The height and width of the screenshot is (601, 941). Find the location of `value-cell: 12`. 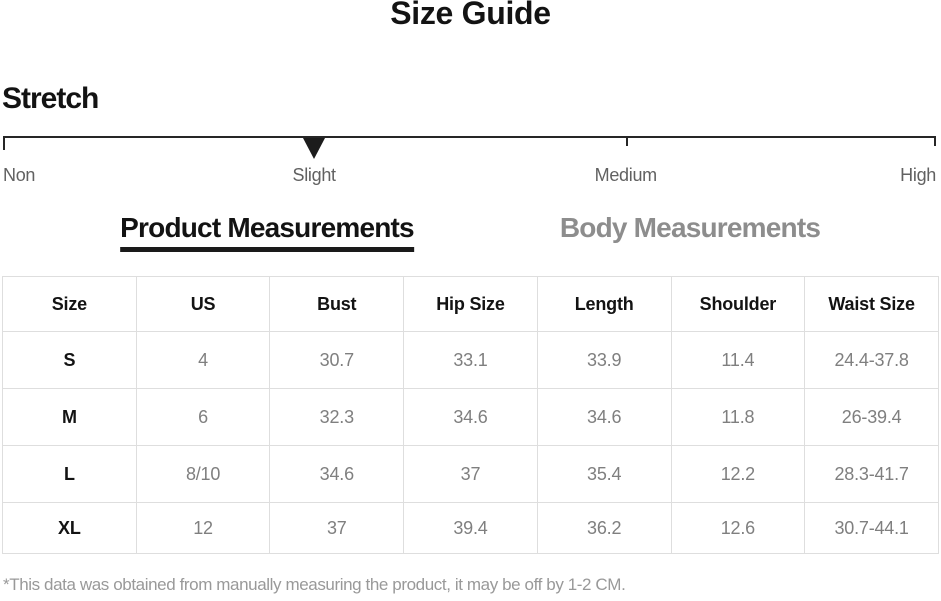

value-cell: 12 is located at coordinates (203, 528).